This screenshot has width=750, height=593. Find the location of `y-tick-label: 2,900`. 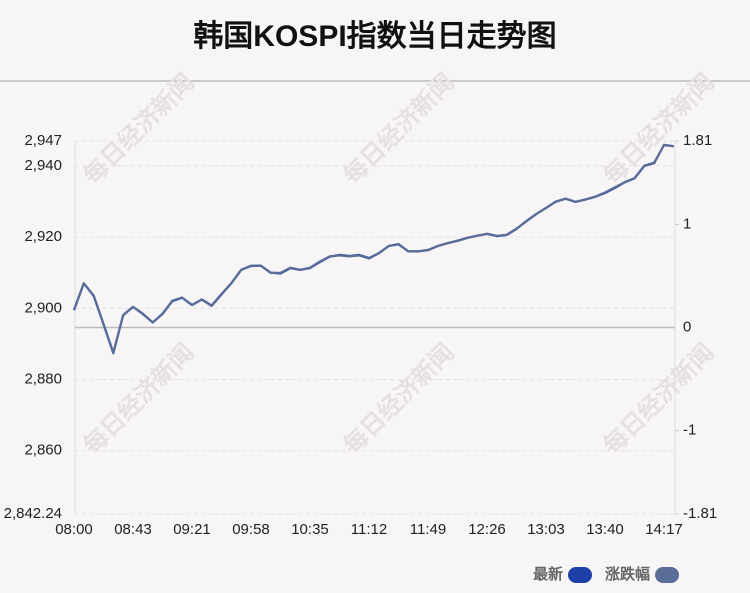

y-tick-label: 2,900 is located at coordinates (43, 307).